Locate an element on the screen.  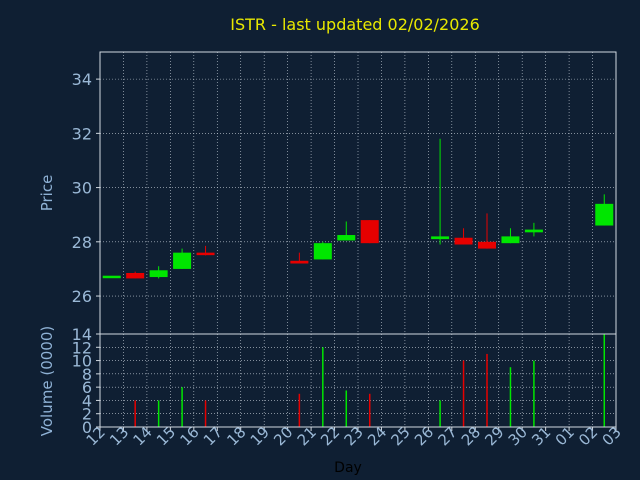
price-tick-label: 34 is located at coordinates (82, 79).